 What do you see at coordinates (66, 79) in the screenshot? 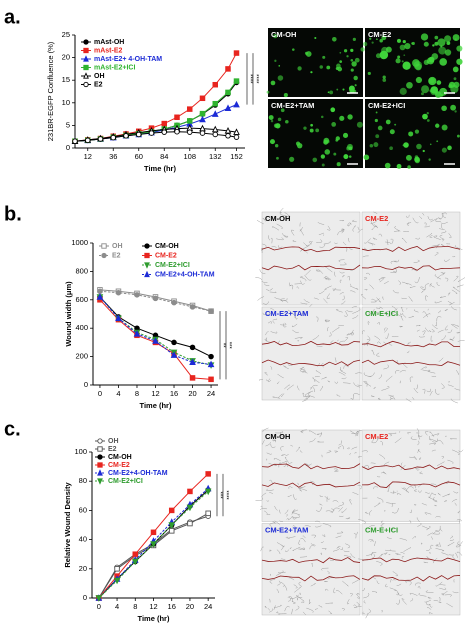
I see `y-tick-label: 15` at bounding box center [66, 79].